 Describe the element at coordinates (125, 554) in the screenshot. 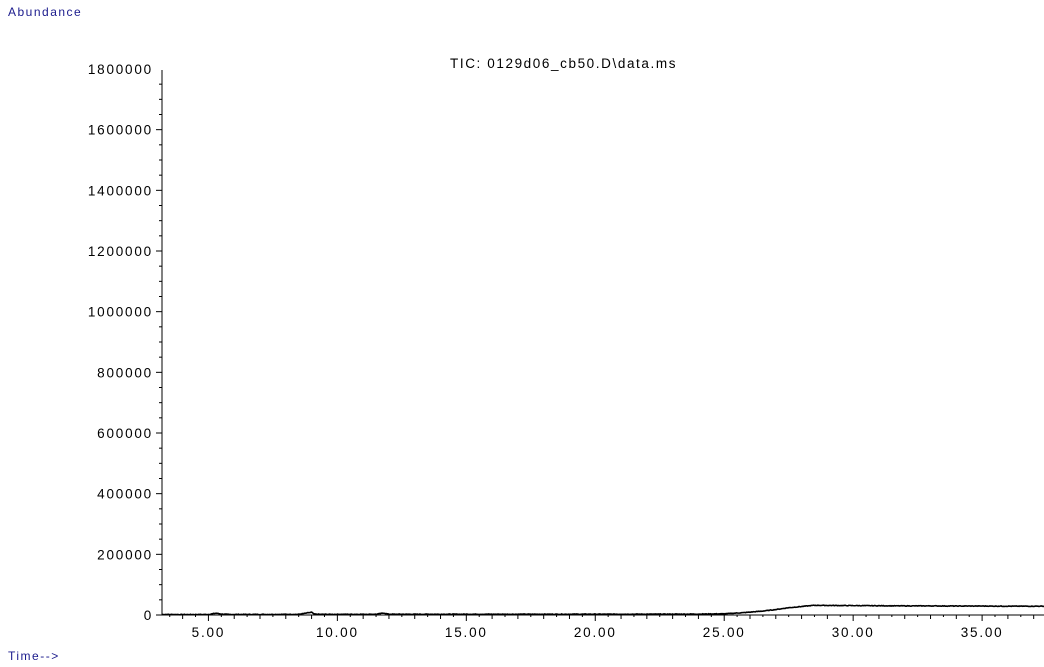

I see `y-tick-label: 200000` at that location.